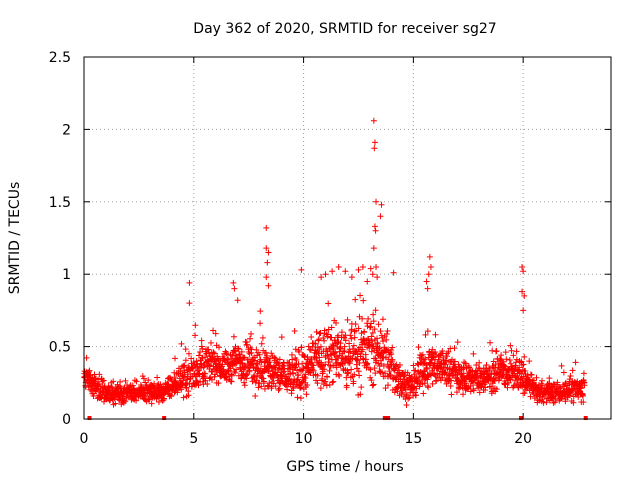 This screenshot has width=640, height=480. What do you see at coordinates (344, 467) in the screenshot?
I see `x-axis-label: GPS time / hours` at bounding box center [344, 467].